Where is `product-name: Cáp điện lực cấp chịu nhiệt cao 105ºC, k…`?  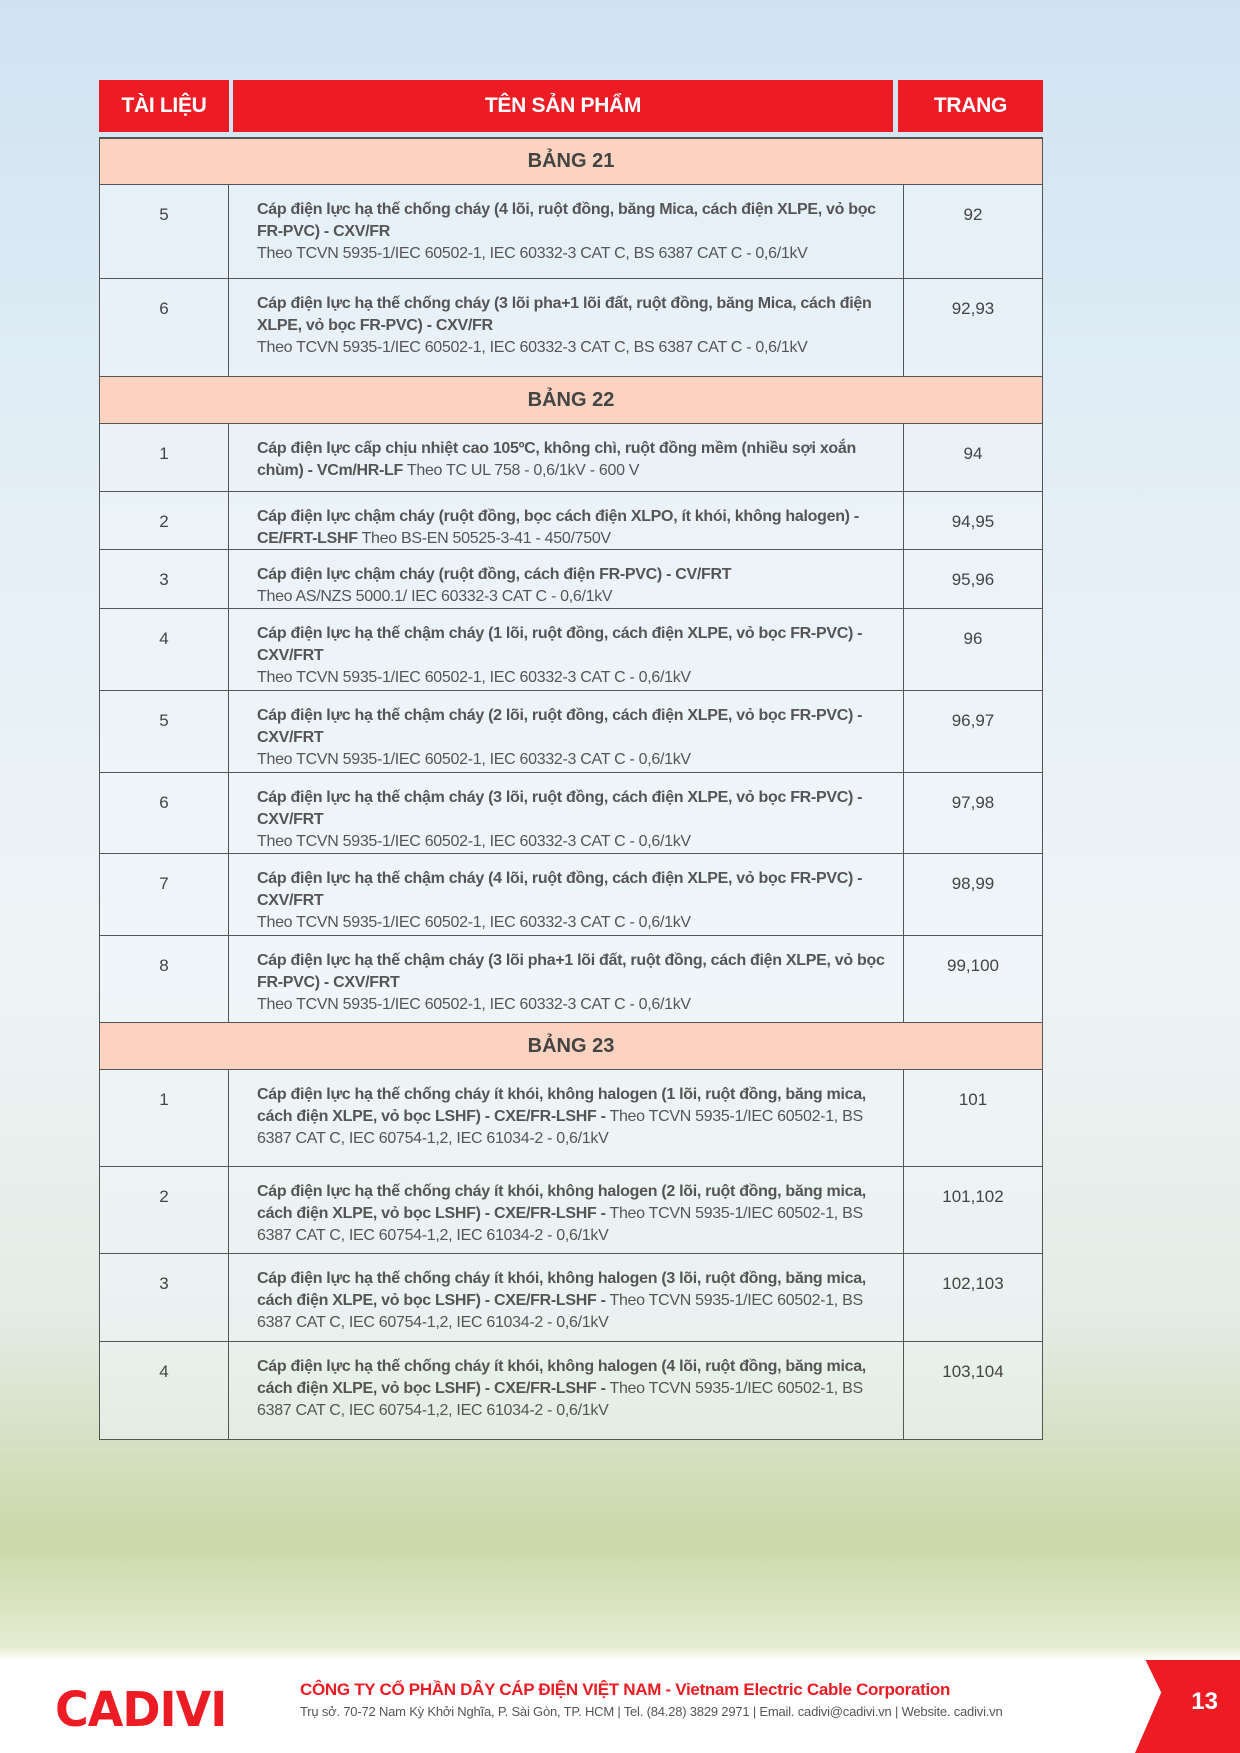 product-name: Cáp điện lực cấp chịu nhiệt cao 105ºC, k… is located at coordinates (556, 459).